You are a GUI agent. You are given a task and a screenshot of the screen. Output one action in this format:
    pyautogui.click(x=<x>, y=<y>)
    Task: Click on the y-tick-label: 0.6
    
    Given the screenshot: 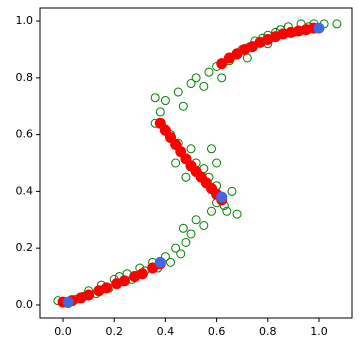 What is the action you would take?
    pyautogui.click(x=25, y=134)
    